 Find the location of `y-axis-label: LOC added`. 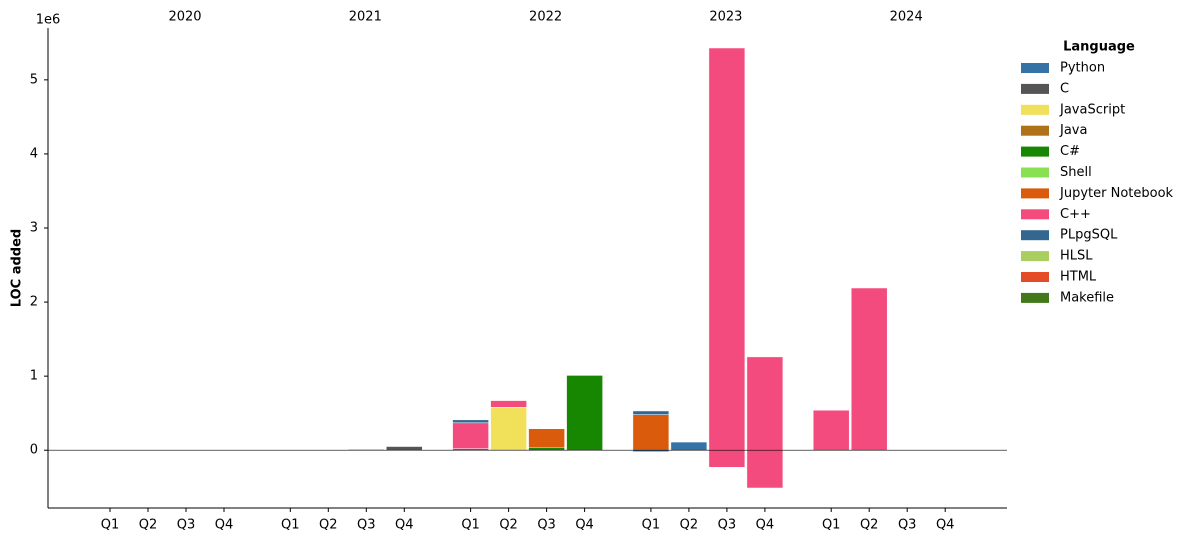

y-axis-label: LOC added is located at coordinates (17, 268).